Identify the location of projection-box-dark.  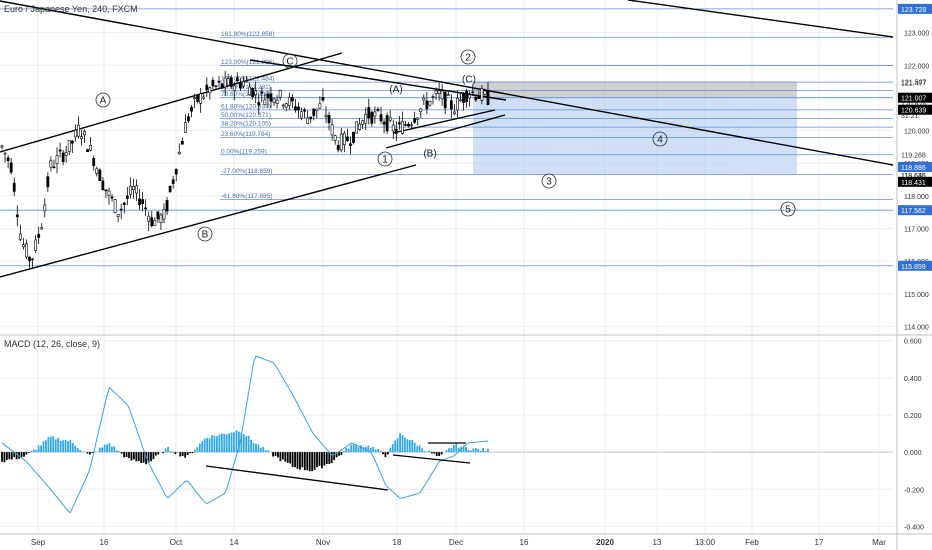
(635, 89).